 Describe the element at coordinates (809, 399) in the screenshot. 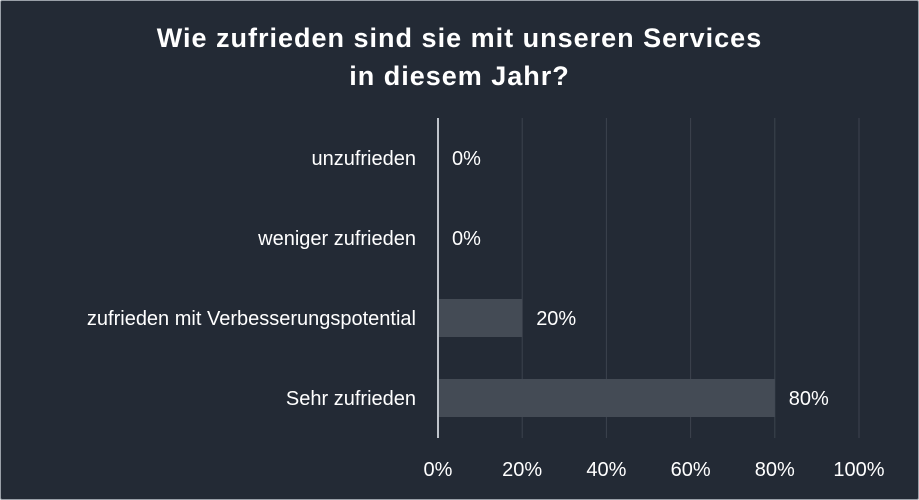

I see `value-label-3: 80%` at that location.